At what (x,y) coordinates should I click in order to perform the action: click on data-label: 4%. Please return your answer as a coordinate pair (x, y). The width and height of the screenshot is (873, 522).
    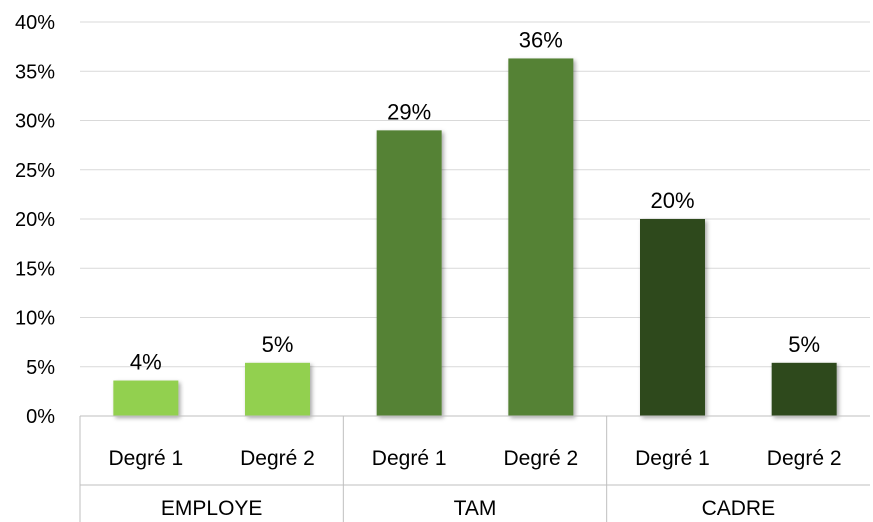
    Looking at the image, I should click on (146, 362).